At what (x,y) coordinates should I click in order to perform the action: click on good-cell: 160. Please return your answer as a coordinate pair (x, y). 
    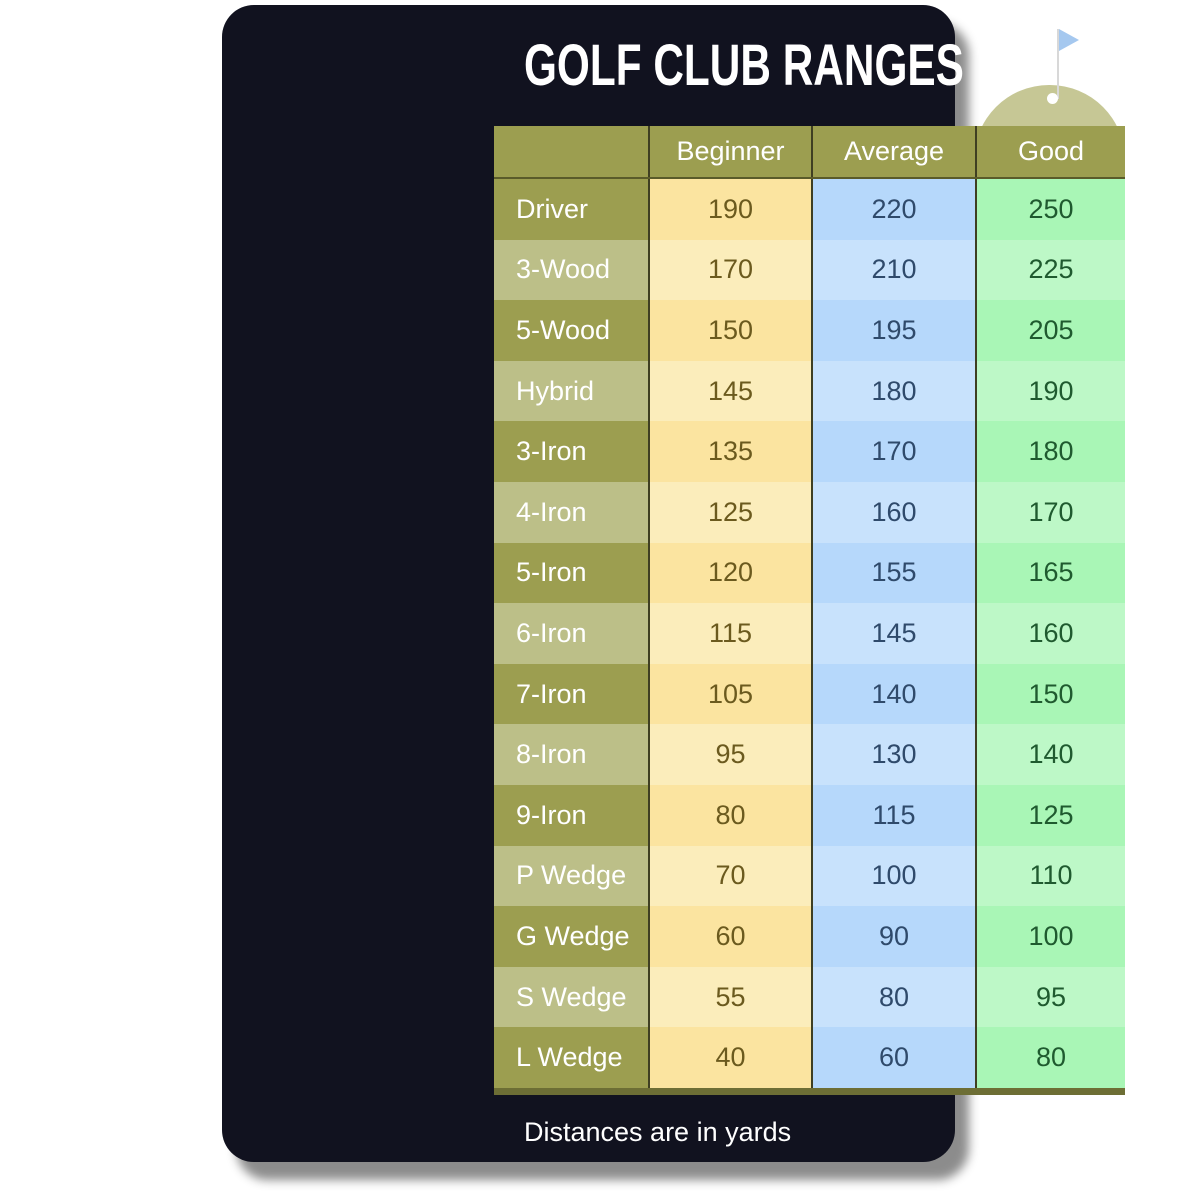
    Looking at the image, I should click on (1051, 633).